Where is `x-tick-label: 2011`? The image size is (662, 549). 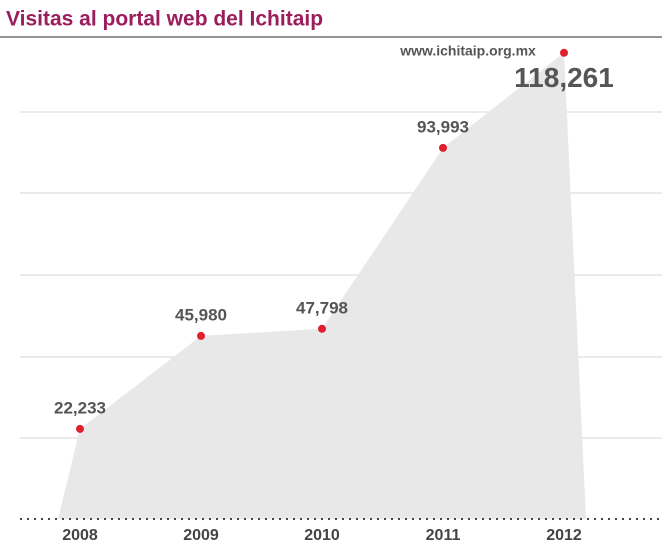
x-tick-label: 2011 is located at coordinates (443, 535).